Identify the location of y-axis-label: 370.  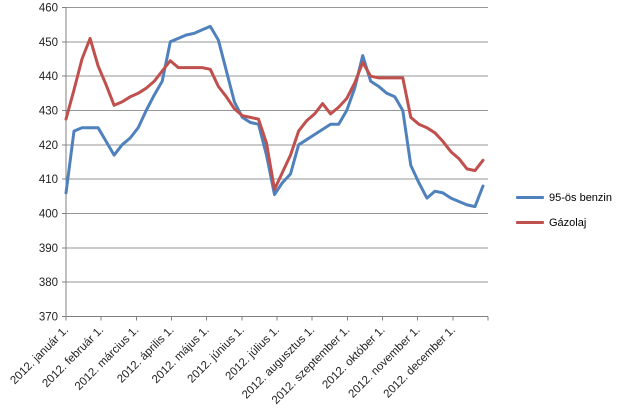
(48, 318).